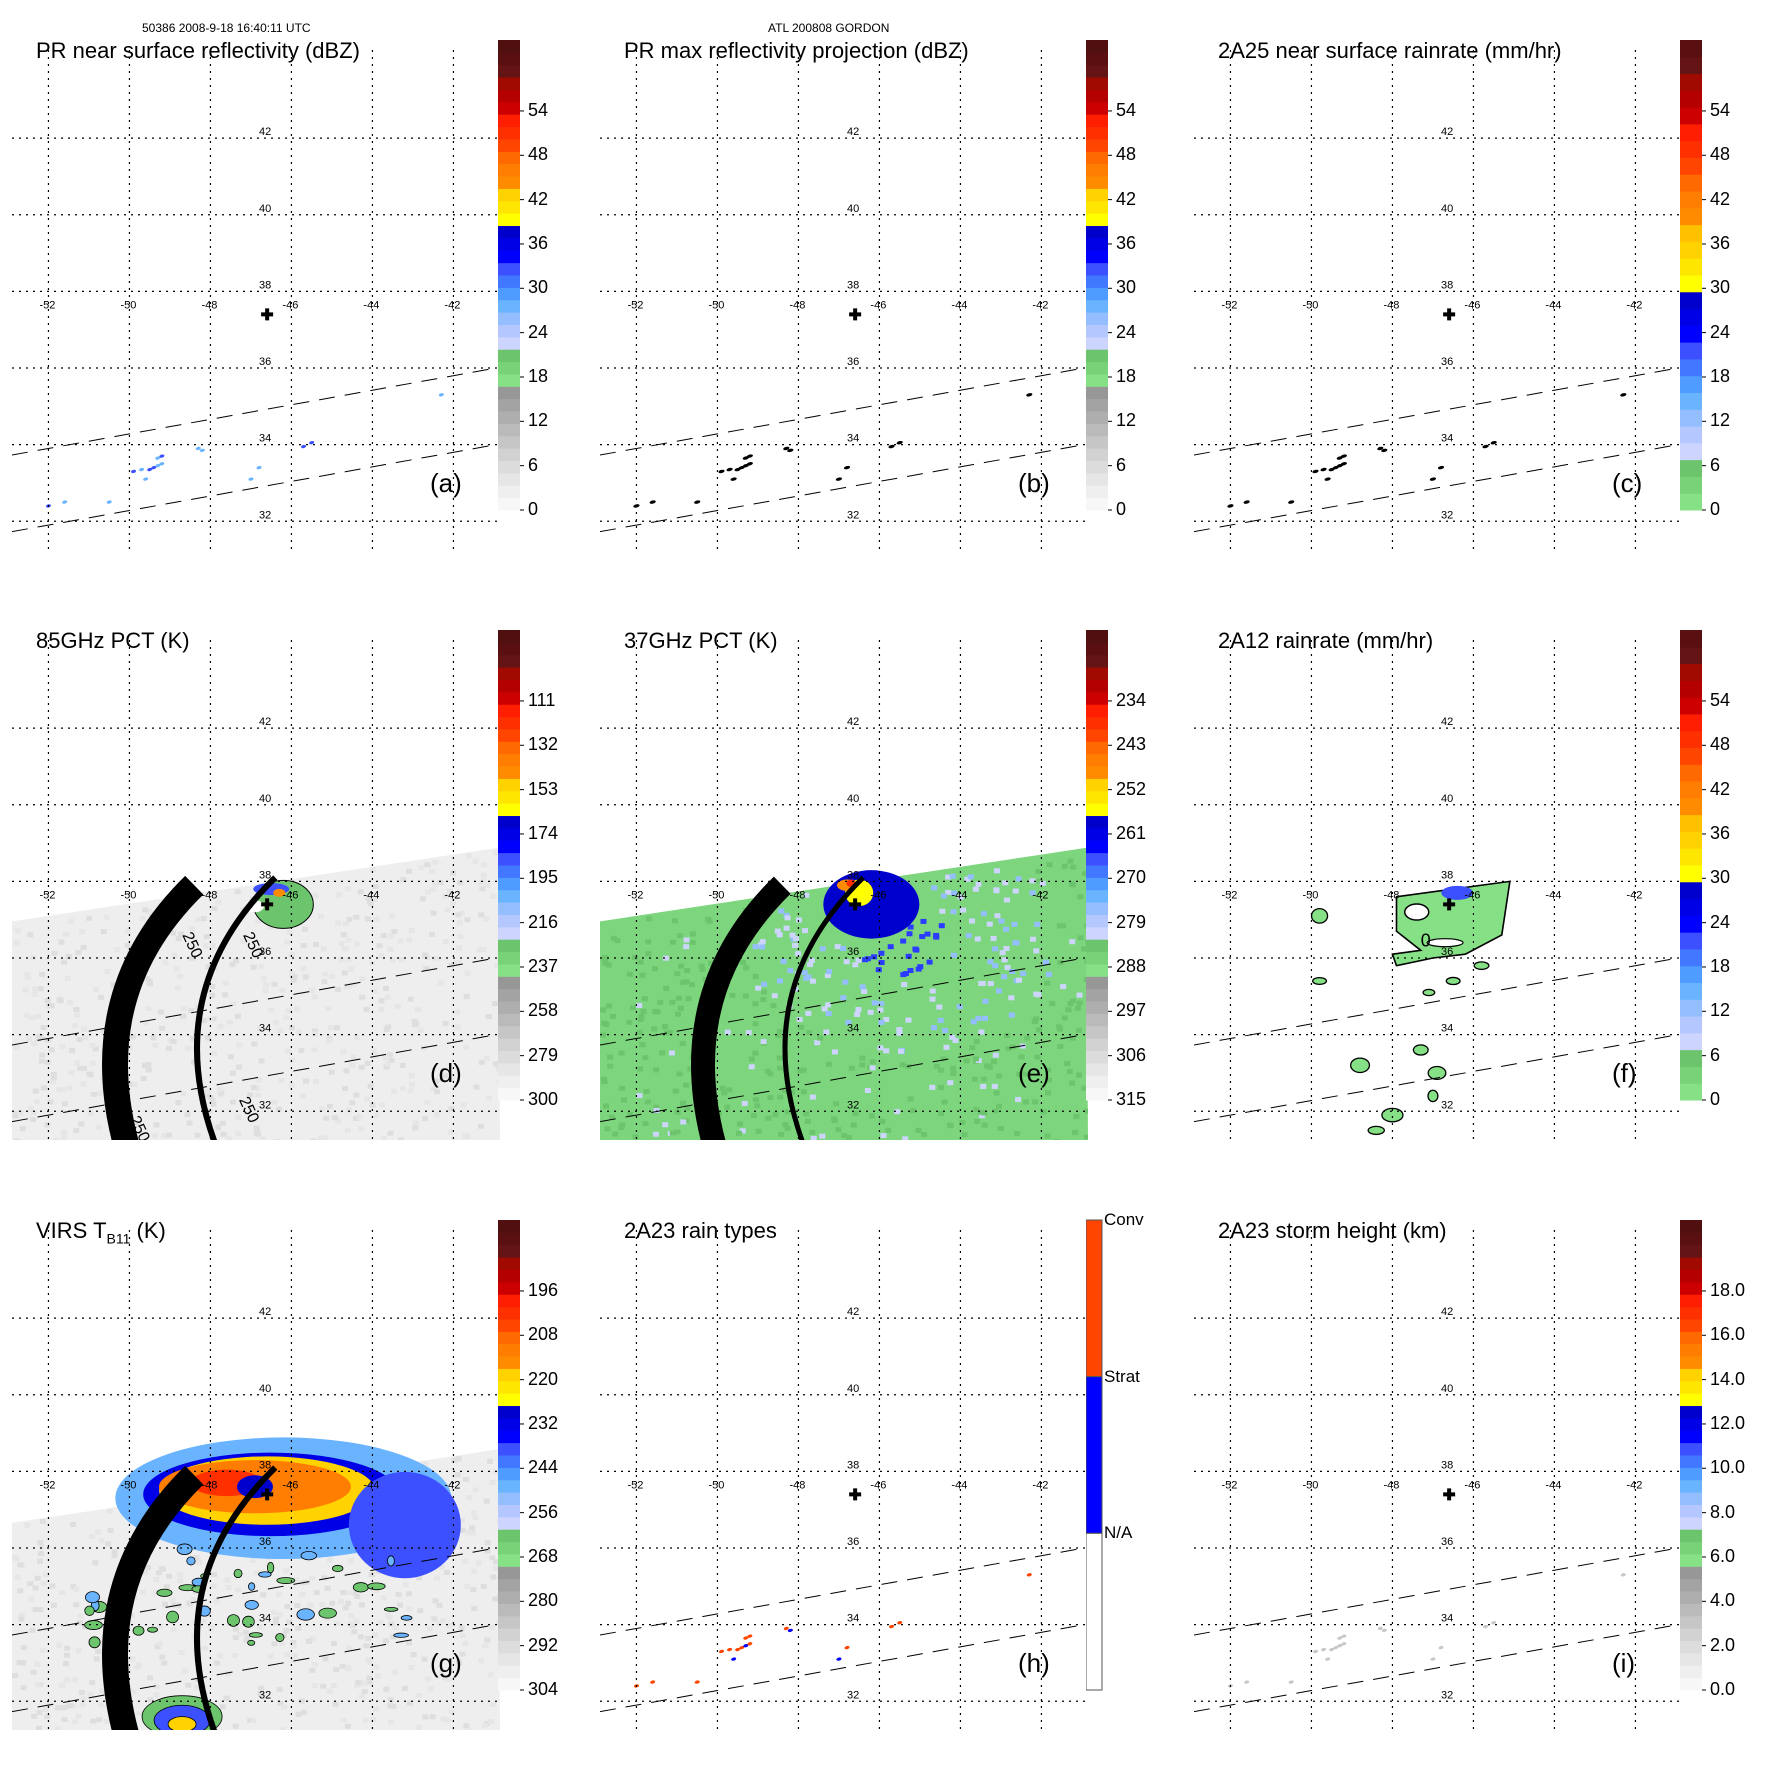  Describe the element at coordinates (635, 306) in the screenshot. I see `lon-label: -52` at that location.